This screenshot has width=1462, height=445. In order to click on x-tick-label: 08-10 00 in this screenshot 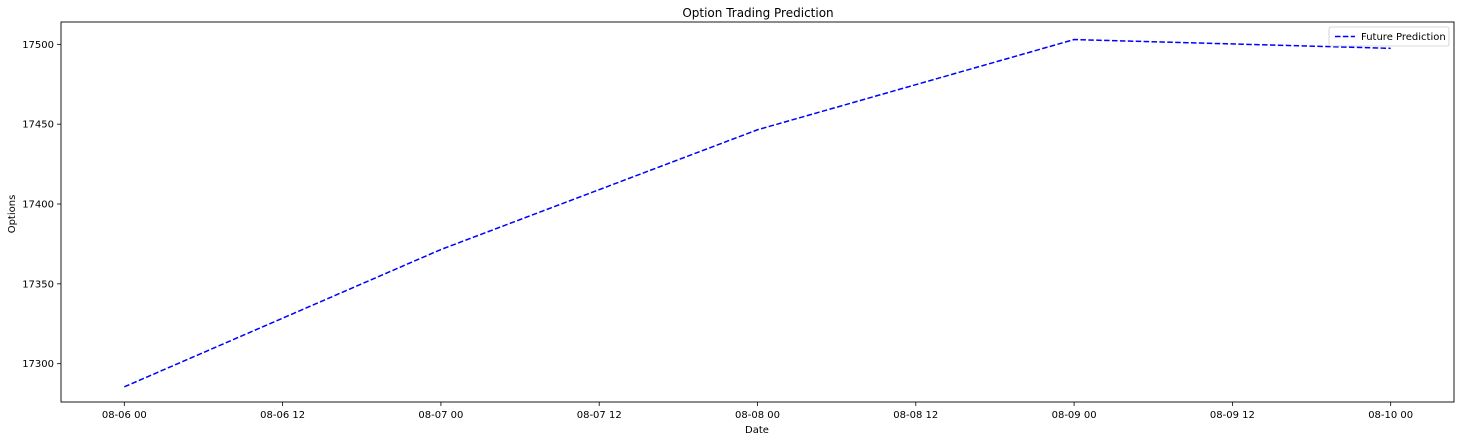, I will do `click(1390, 415)`.